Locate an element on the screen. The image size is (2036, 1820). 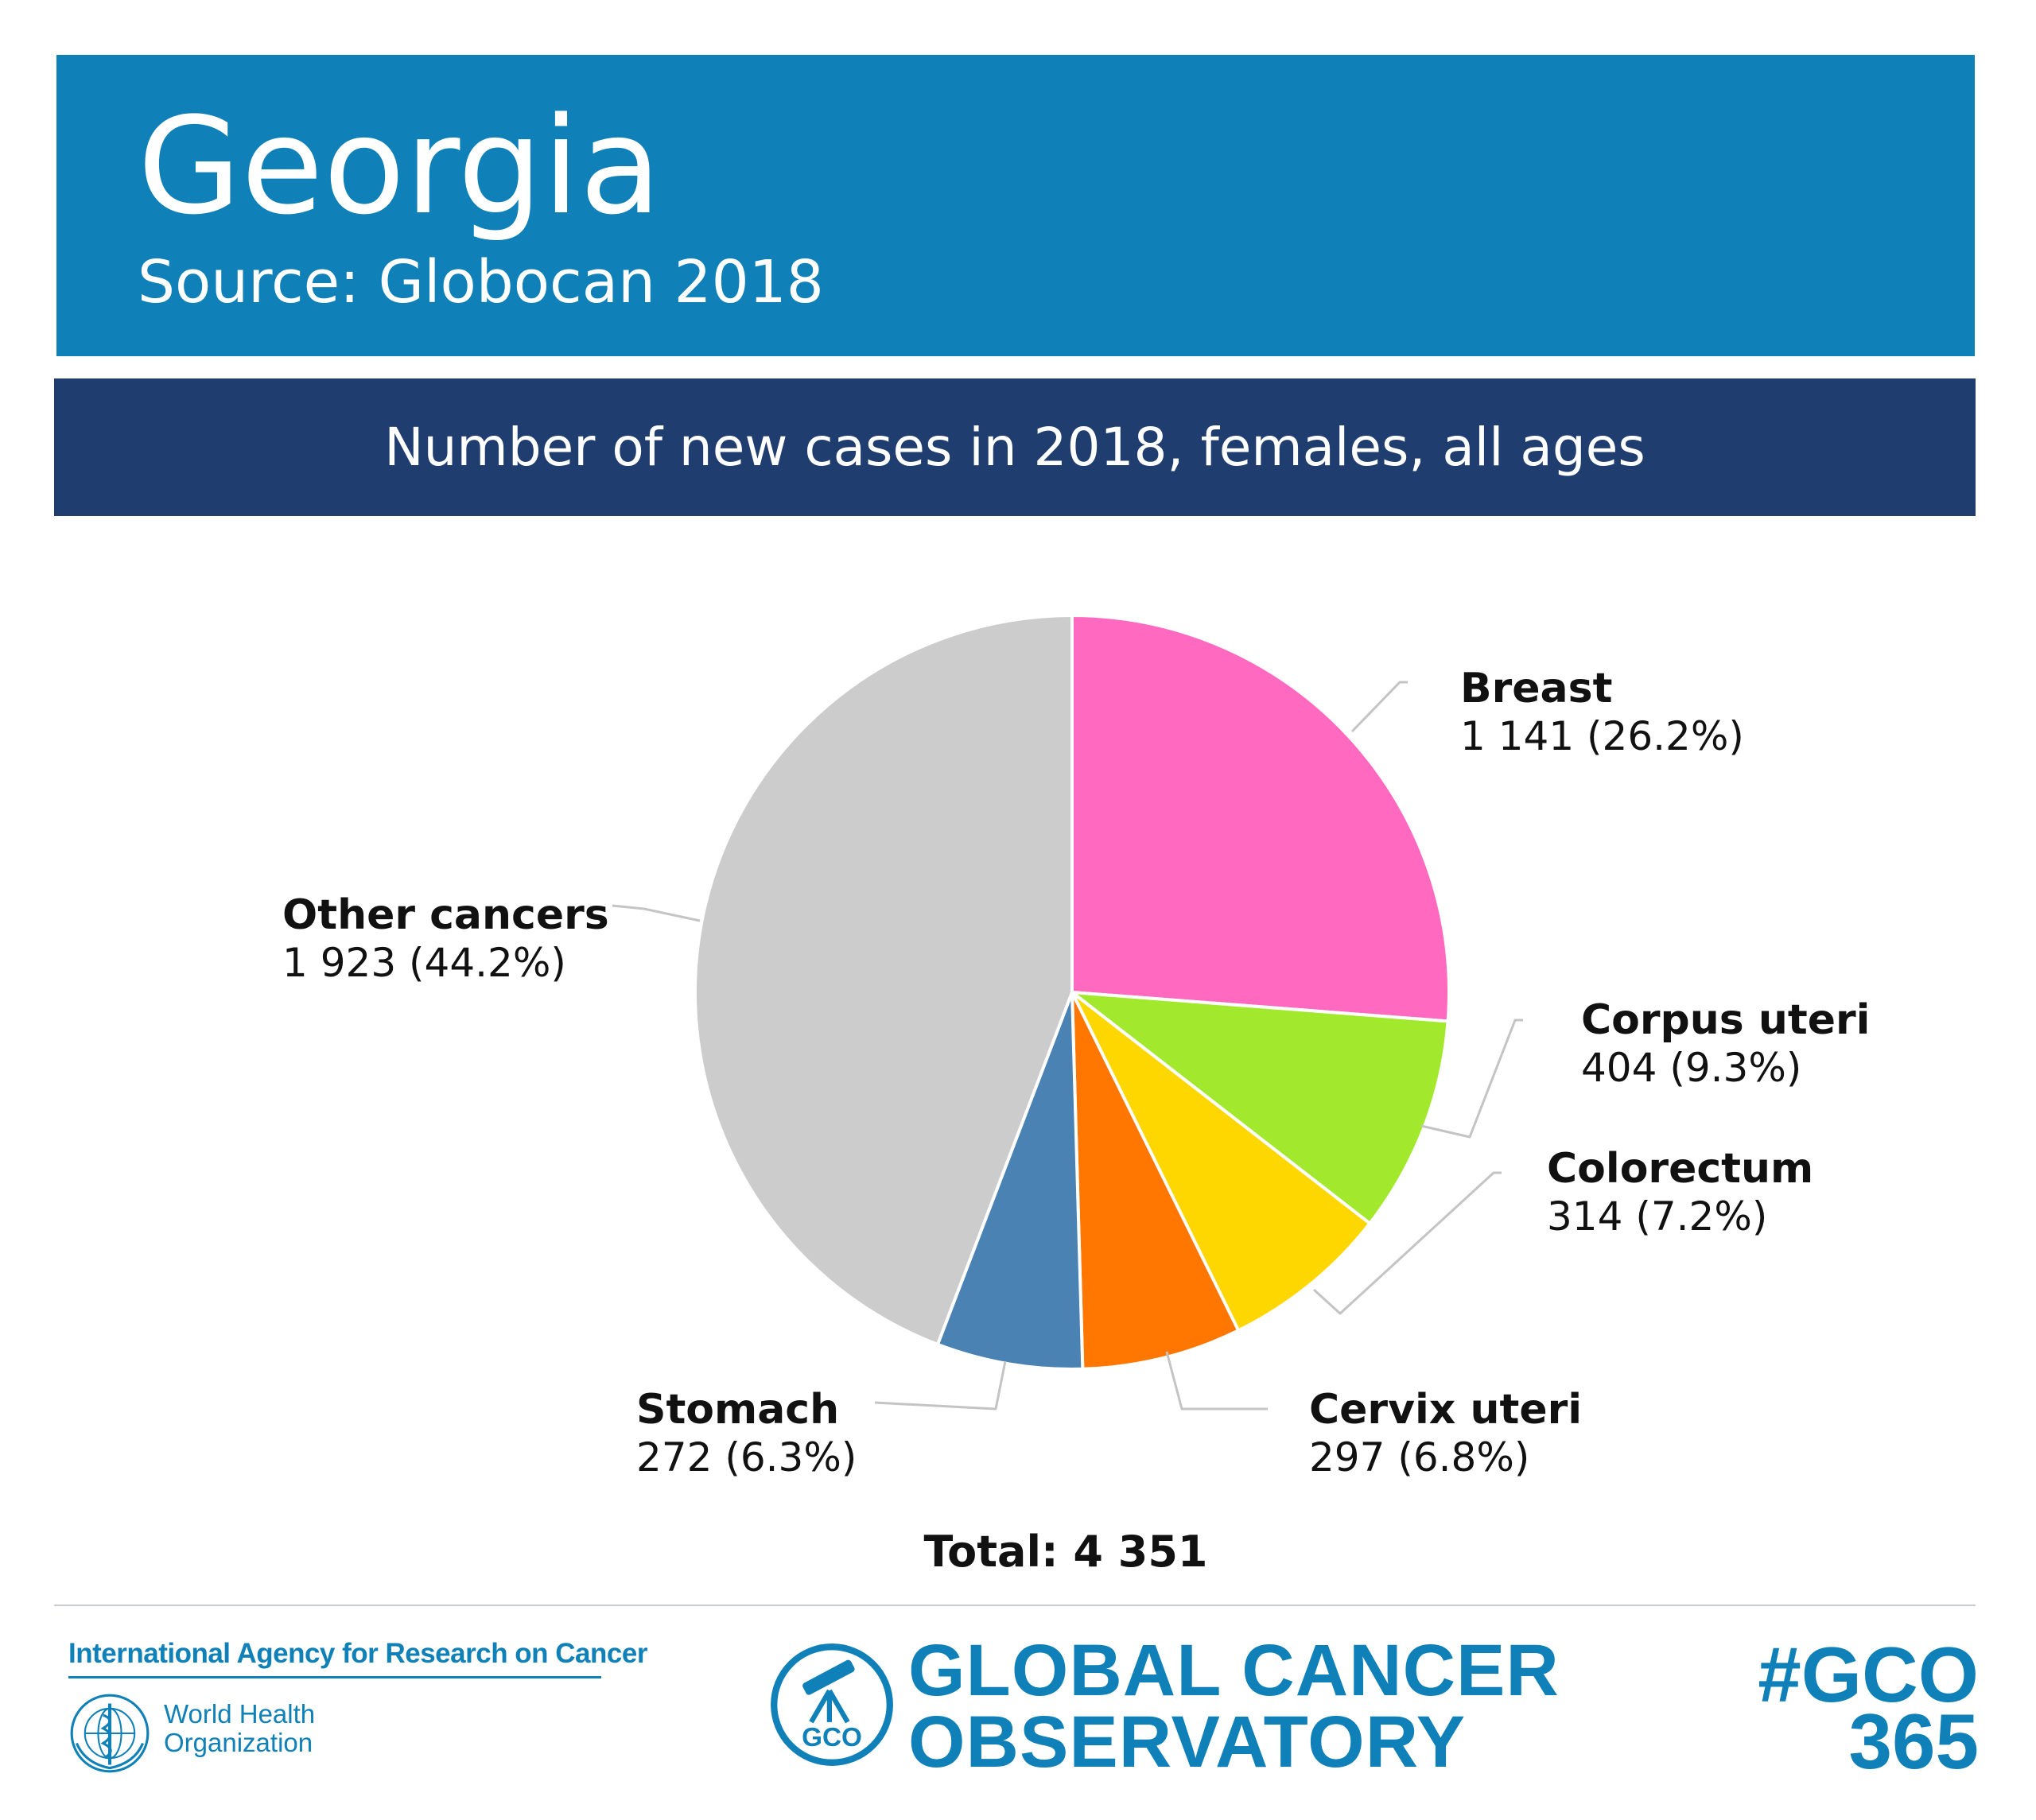
pie-slice-stomach is located at coordinates (1010, 1181).